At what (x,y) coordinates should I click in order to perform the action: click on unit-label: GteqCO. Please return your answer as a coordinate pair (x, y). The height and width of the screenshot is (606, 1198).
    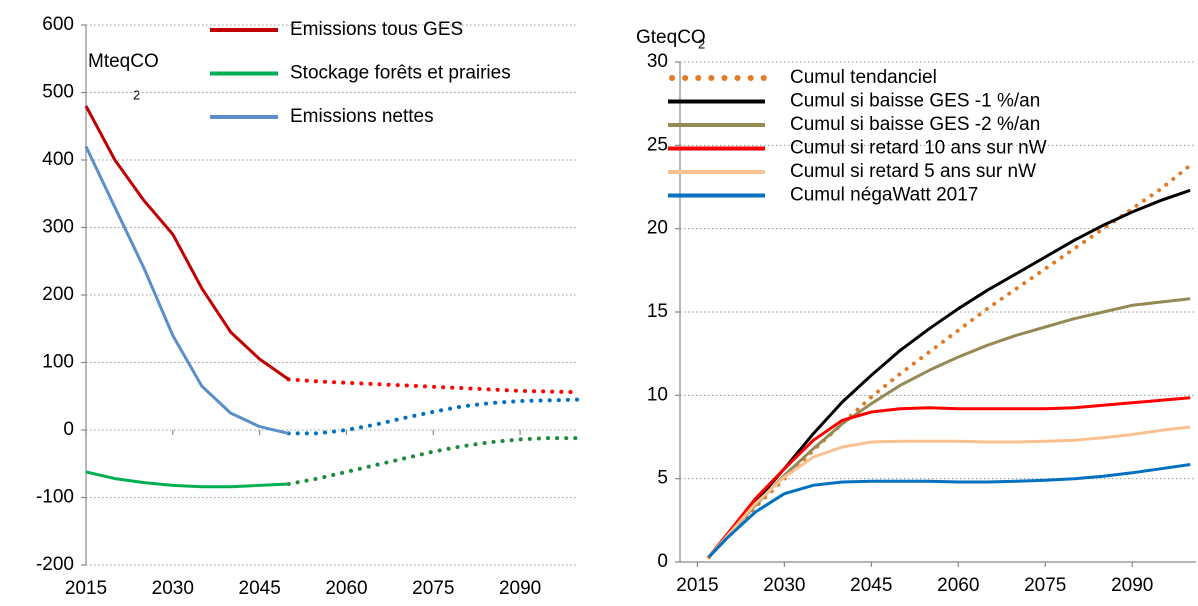
    Looking at the image, I should click on (671, 37).